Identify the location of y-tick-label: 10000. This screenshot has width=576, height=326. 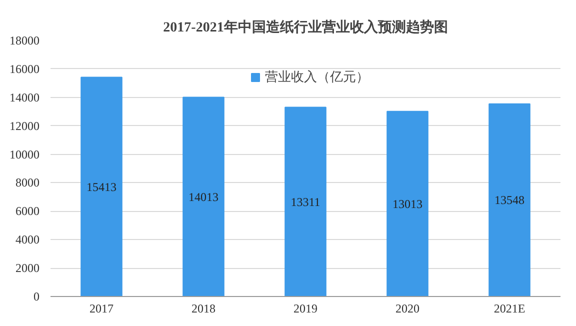
(25, 154).